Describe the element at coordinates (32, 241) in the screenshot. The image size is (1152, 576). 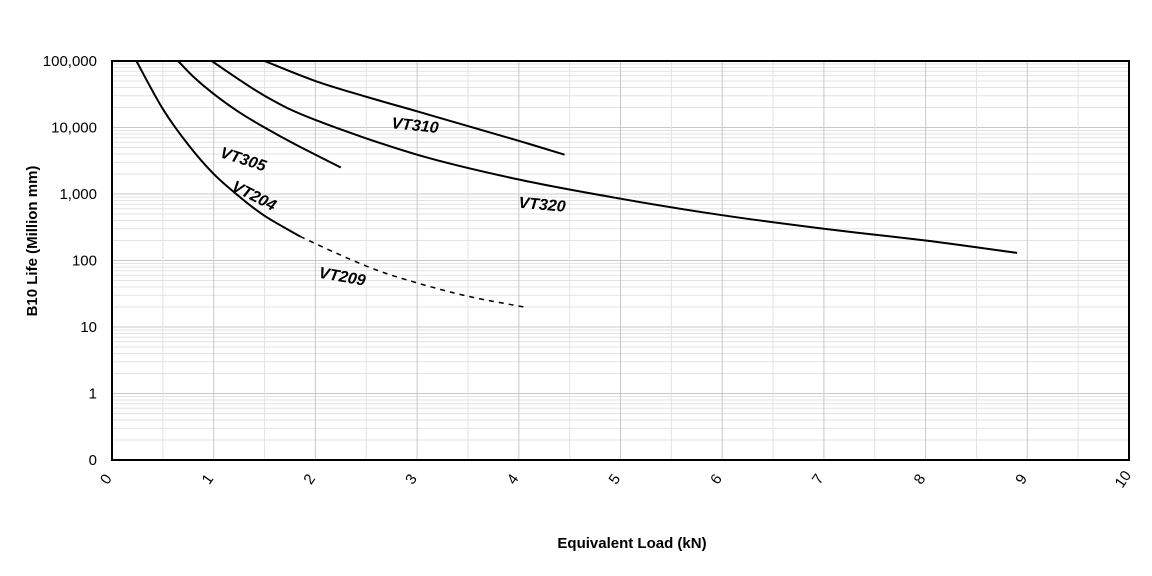
I see `y-axis-title: B10 Life (Million mm)` at that location.